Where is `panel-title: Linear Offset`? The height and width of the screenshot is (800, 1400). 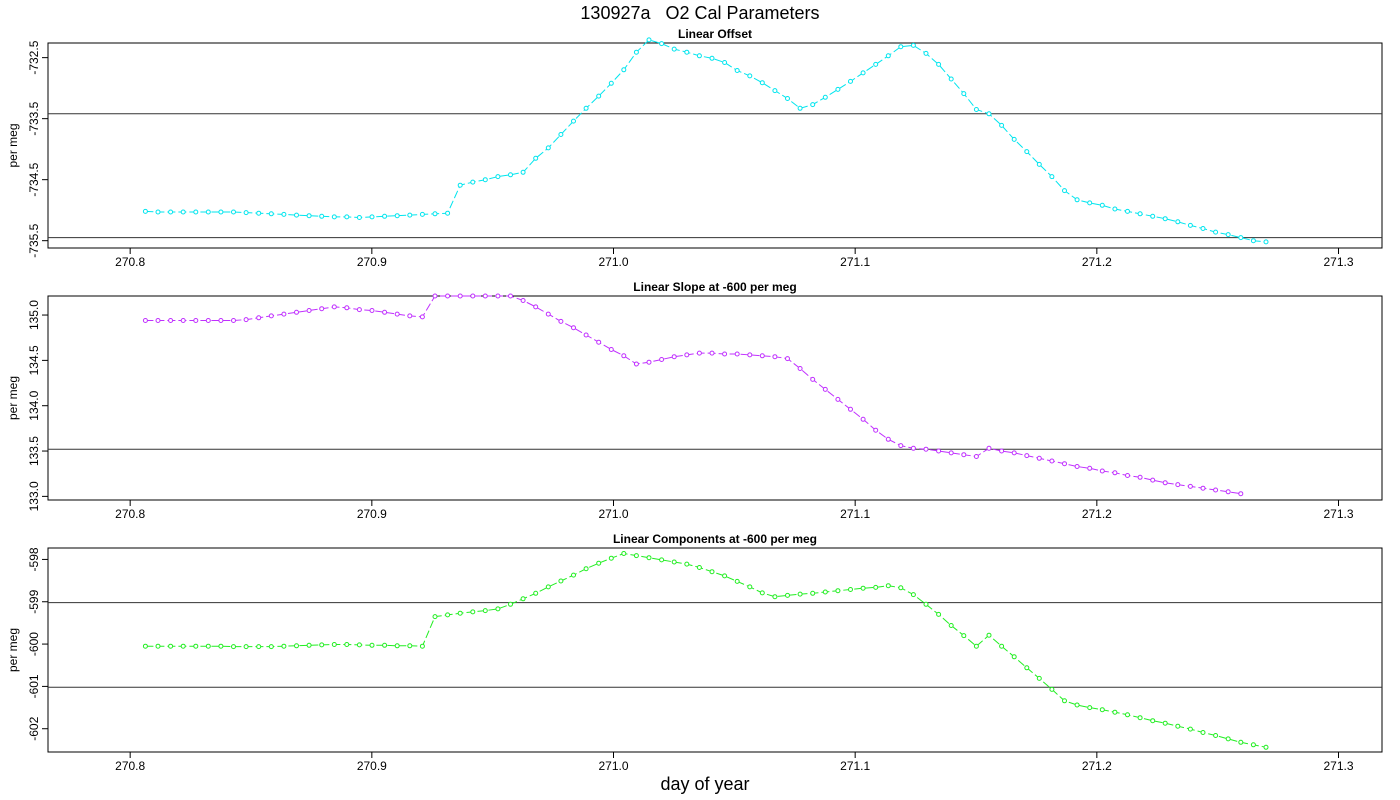
panel-title: Linear Offset is located at coordinates (715, 34).